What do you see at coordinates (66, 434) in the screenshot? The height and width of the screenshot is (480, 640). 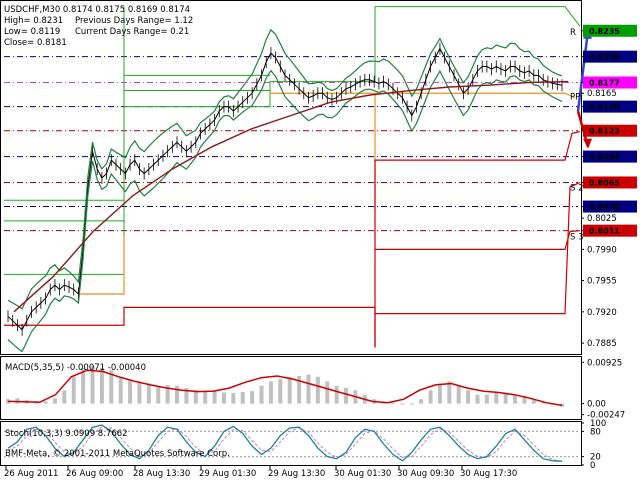 I see `stoch-label: Stoch(10,3,3) 9.0909 8.7662` at bounding box center [66, 434].